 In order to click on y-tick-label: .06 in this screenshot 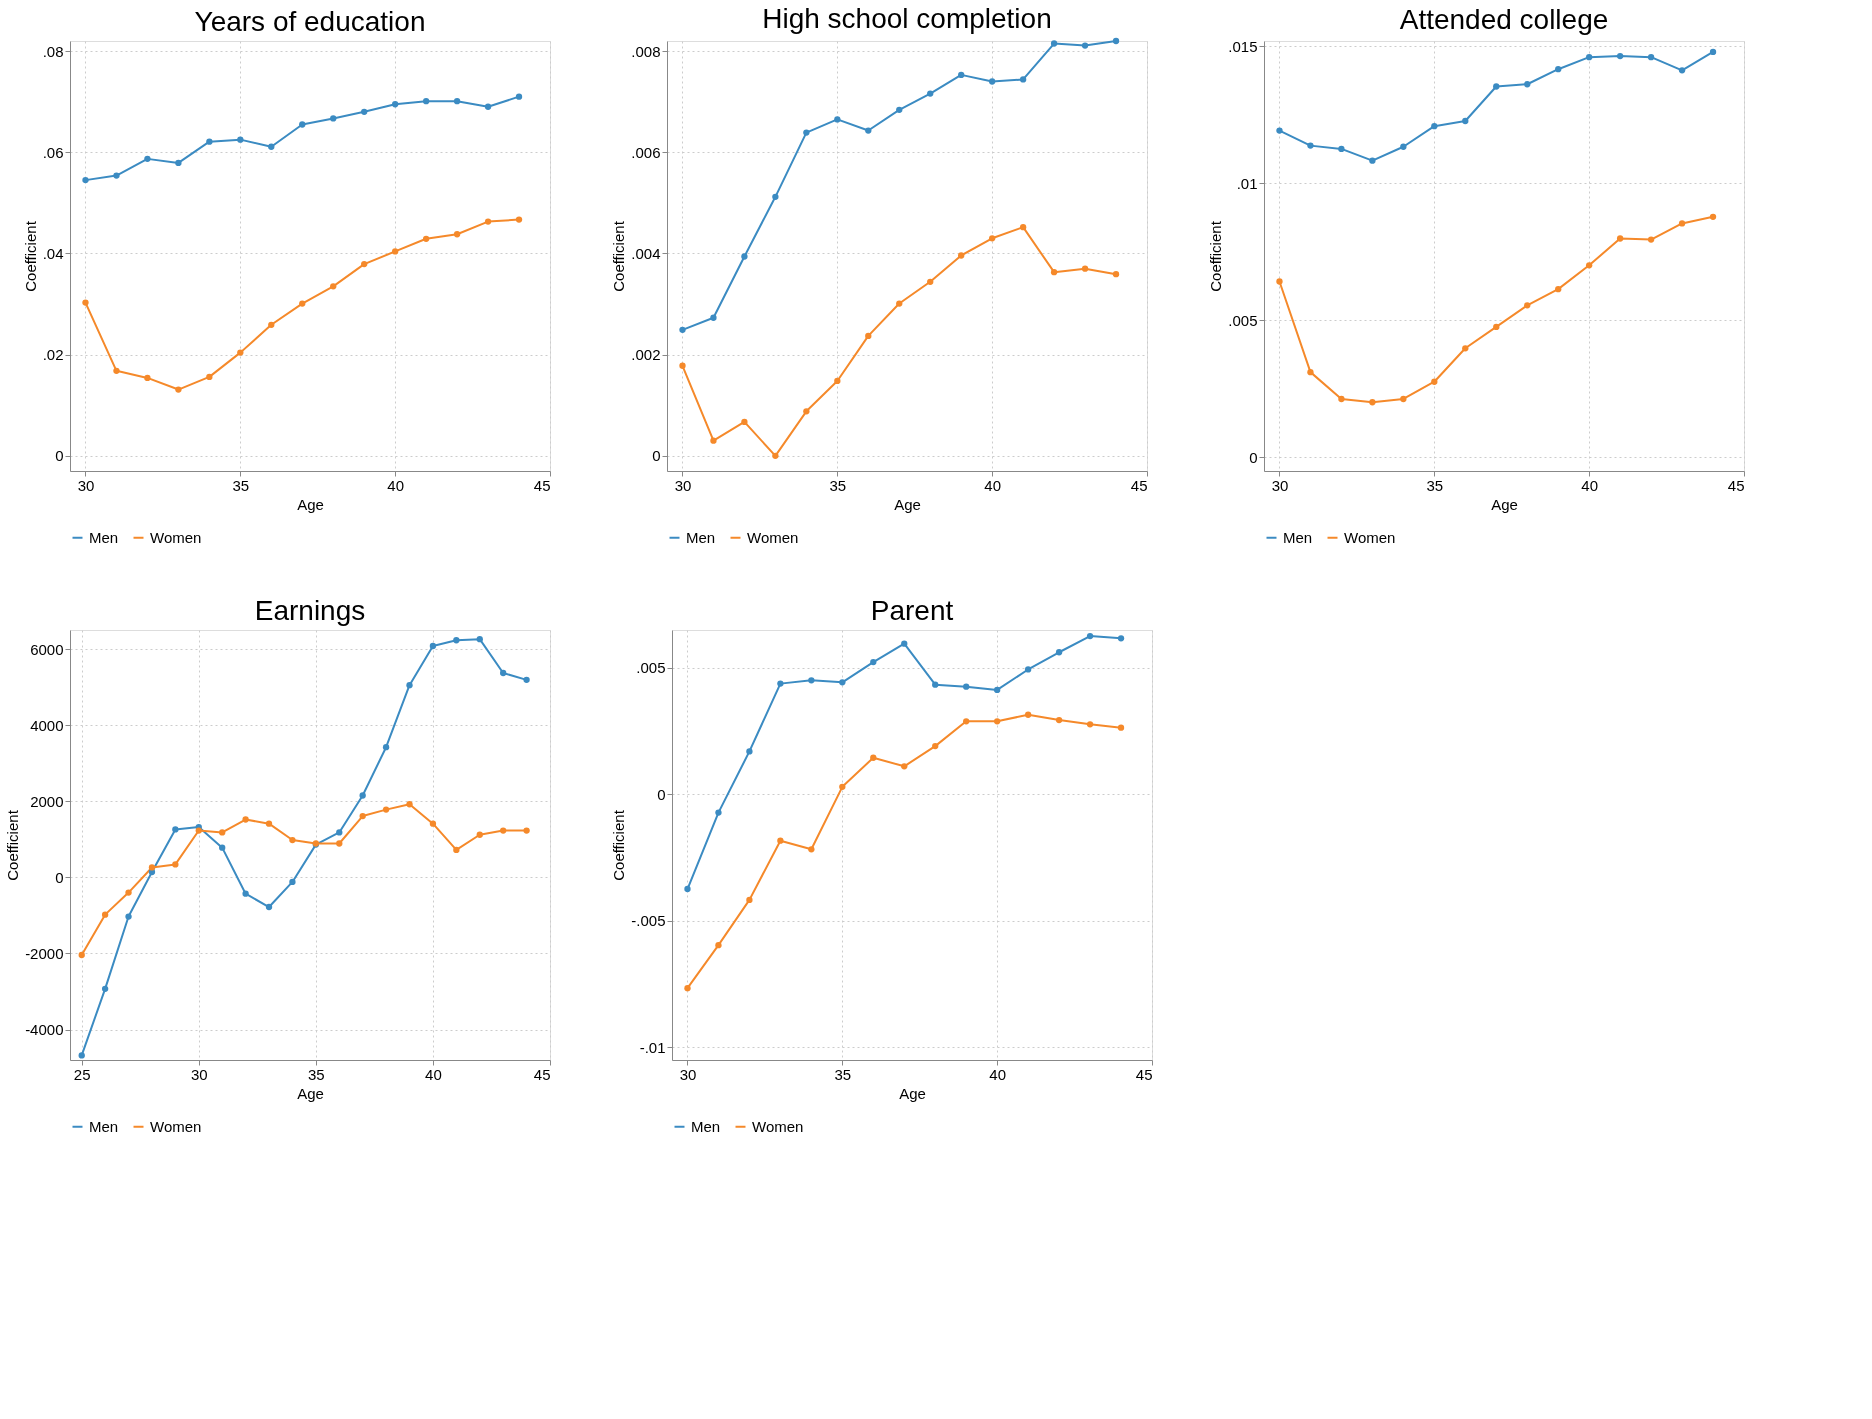, I will do `click(53, 152)`.